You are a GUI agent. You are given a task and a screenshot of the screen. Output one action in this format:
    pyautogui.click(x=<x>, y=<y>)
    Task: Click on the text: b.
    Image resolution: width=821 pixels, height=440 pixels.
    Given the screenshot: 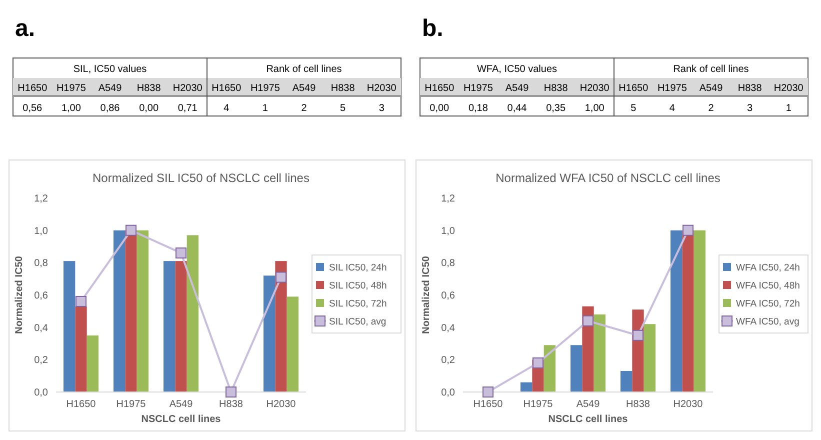 What is the action you would take?
    pyautogui.click(x=433, y=28)
    